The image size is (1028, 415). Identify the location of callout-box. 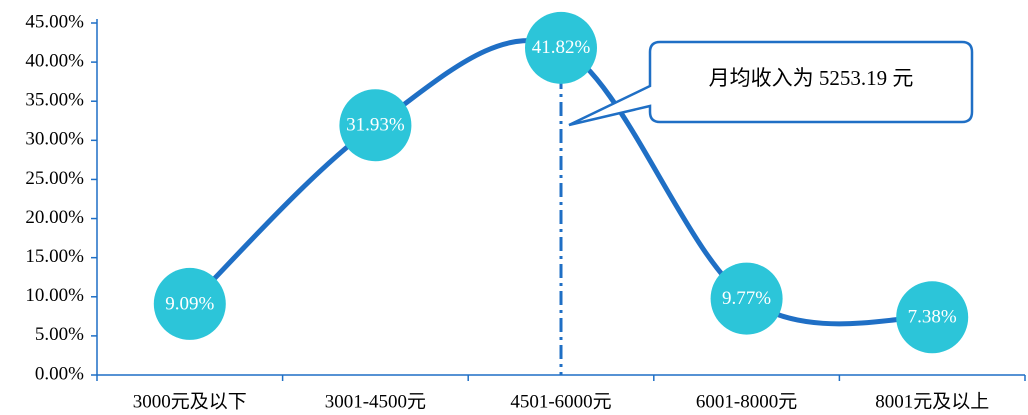
(771, 83).